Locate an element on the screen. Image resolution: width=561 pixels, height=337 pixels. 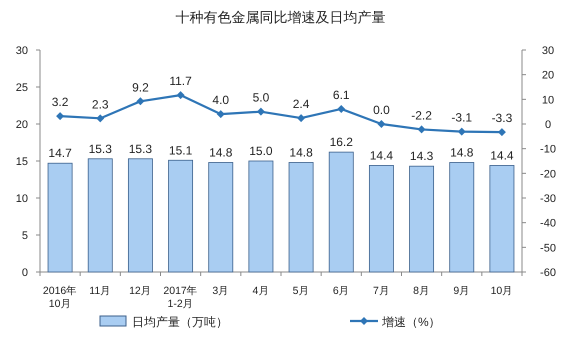
data-label: -3.1 is located at coordinates (461, 117).